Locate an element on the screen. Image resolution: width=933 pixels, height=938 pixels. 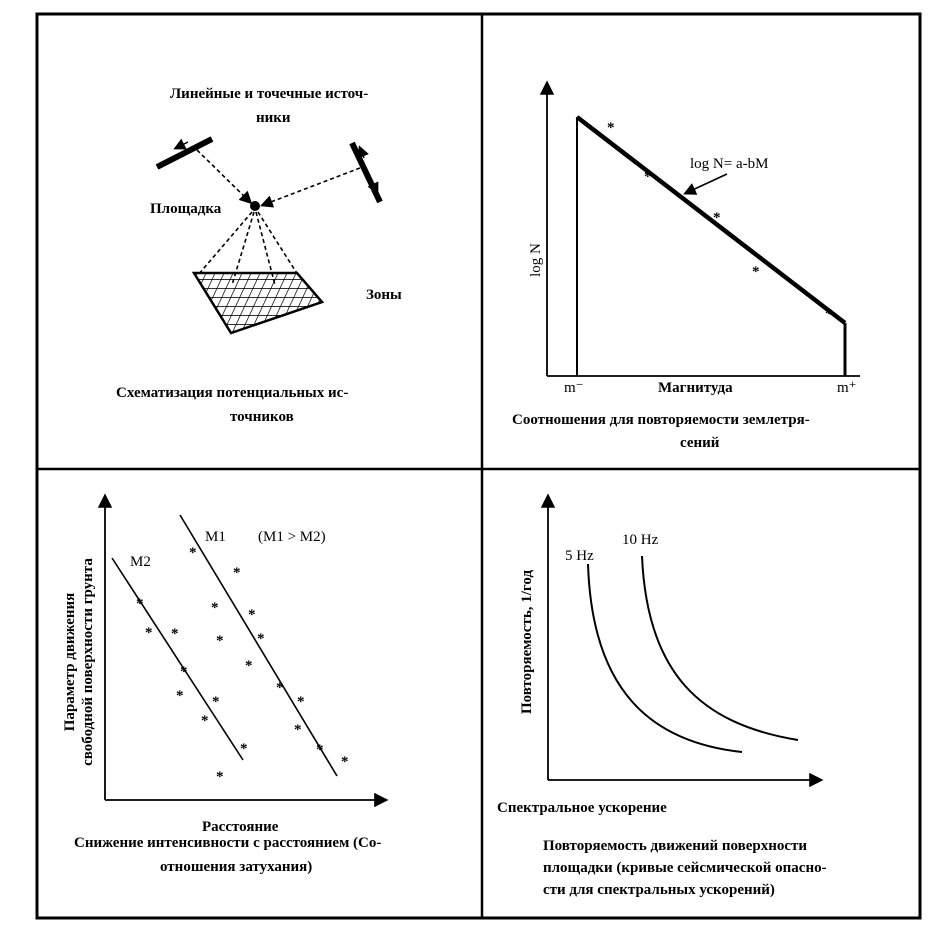
attenuation-y-label-line2: свободной поверхности грунта is located at coordinates (88, 662).